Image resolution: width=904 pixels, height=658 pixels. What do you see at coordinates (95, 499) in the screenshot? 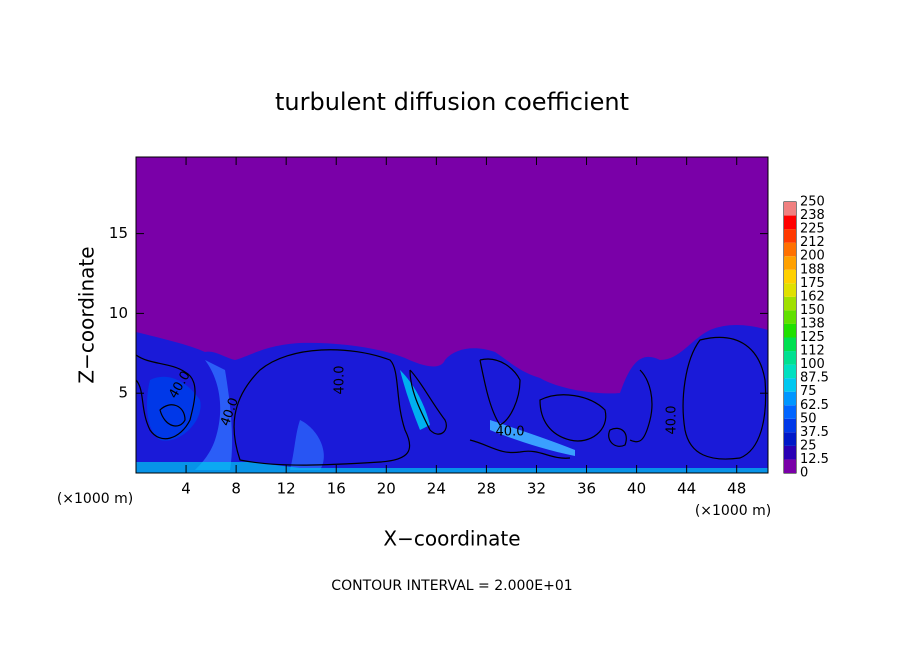
I see `y-unit-label: (×1000 m)` at bounding box center [95, 499].